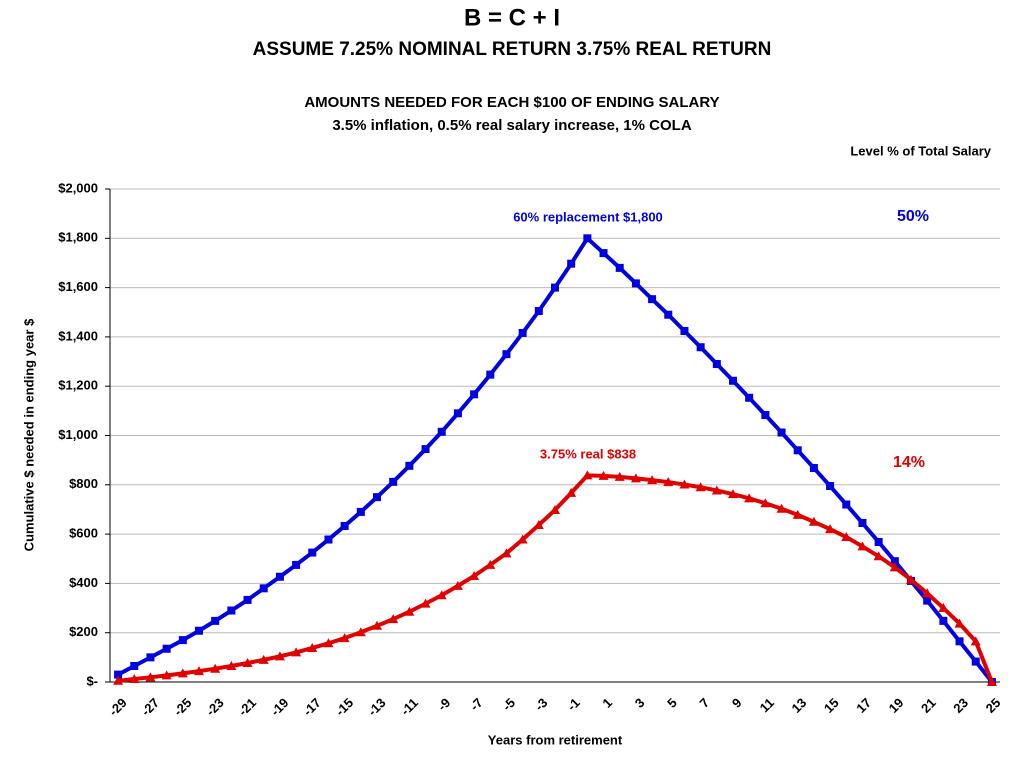 The width and height of the screenshot is (1024, 773). I want to click on x-tick-label: 19, so click(896, 705).